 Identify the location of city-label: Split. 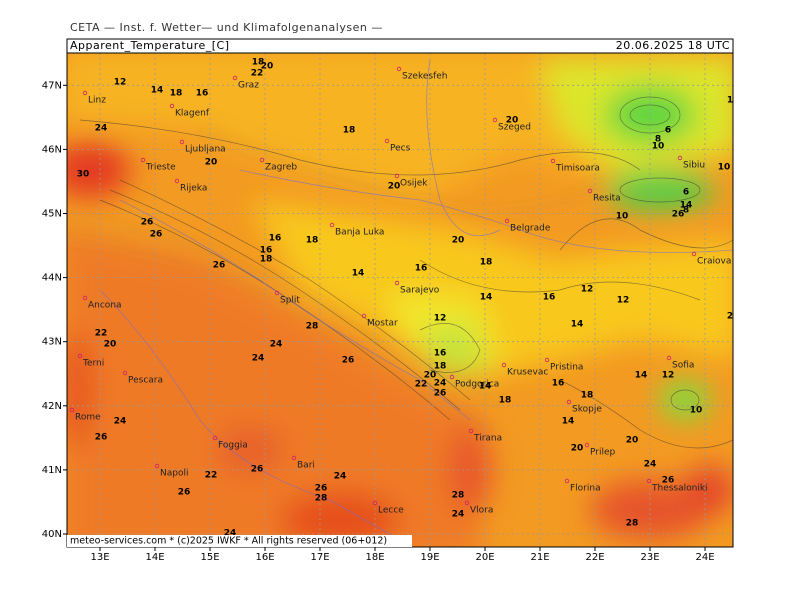
(290, 301).